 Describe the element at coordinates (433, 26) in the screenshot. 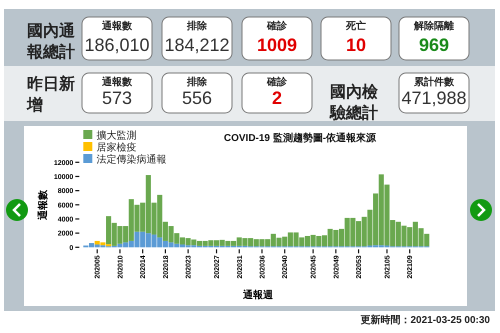

I see `text: 解除隔離` at that location.